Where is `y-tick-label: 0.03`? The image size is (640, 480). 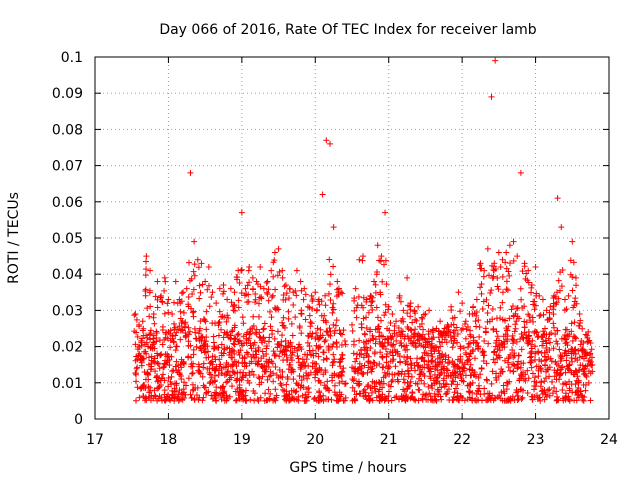 y-tick-label: 0.03 is located at coordinates (67, 311).